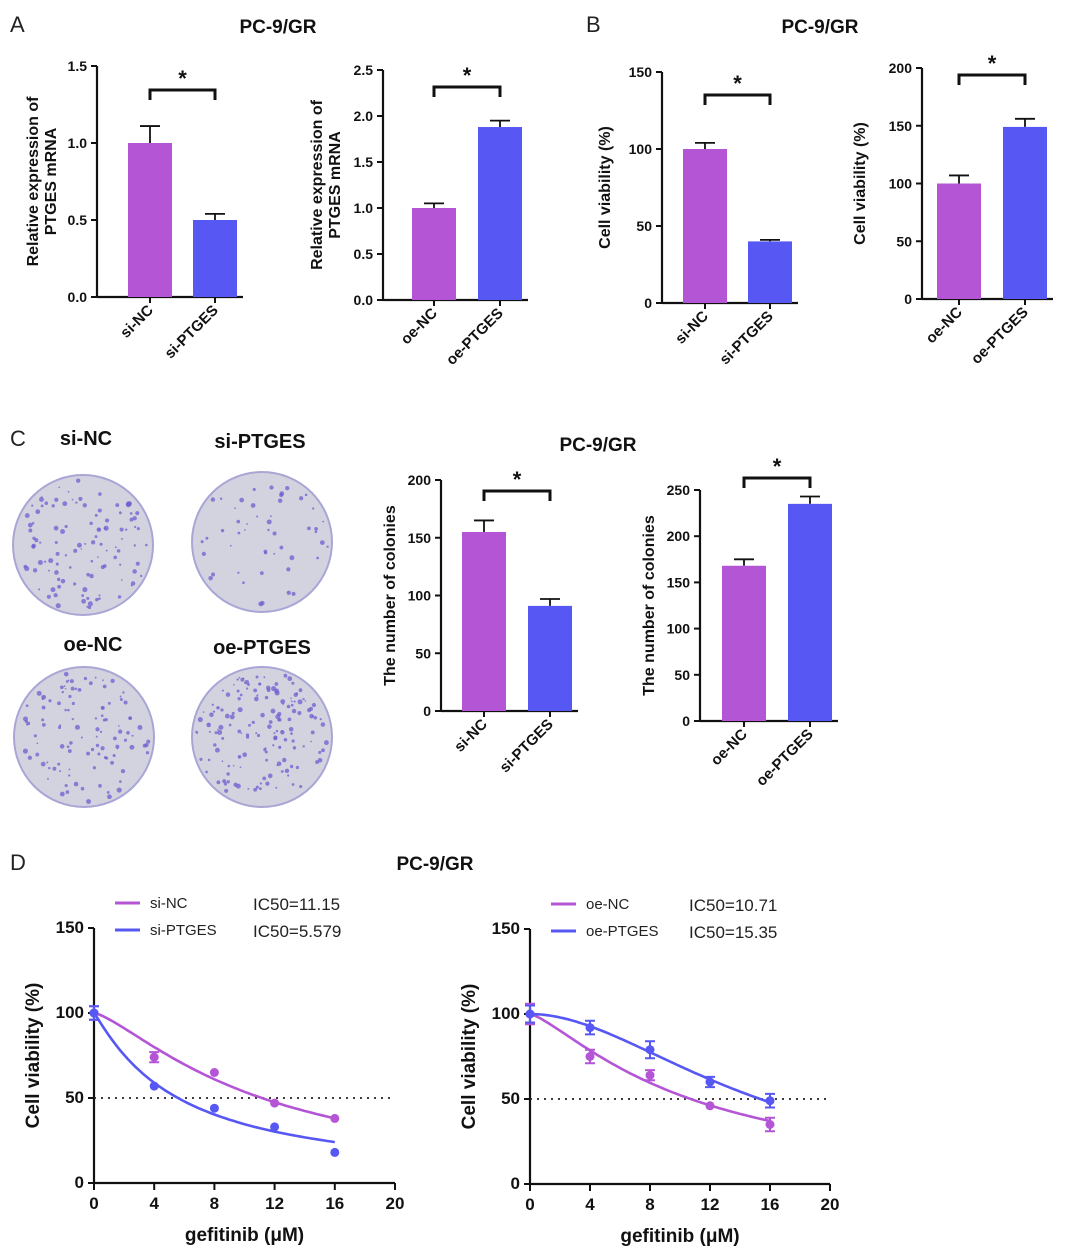 The width and height of the screenshot is (1080, 1259). Describe the element at coordinates (733, 932) in the screenshot. I see `ic50-label: IC50=15.35` at that location.